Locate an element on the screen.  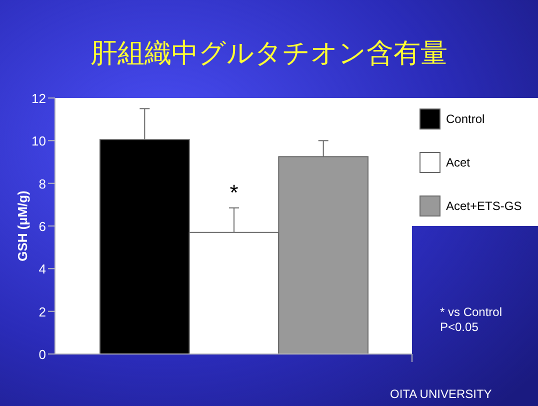
y-tick-label: 4 is located at coordinates (42, 269).